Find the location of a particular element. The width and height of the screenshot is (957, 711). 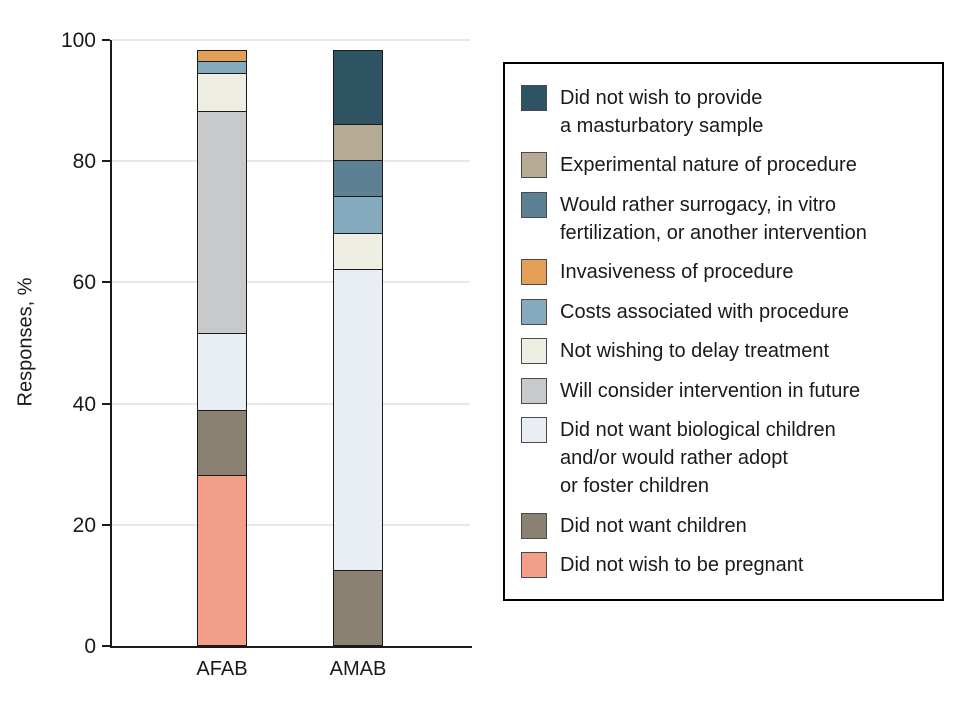

y-tick-label-100: 100 is located at coordinates (78, 40).